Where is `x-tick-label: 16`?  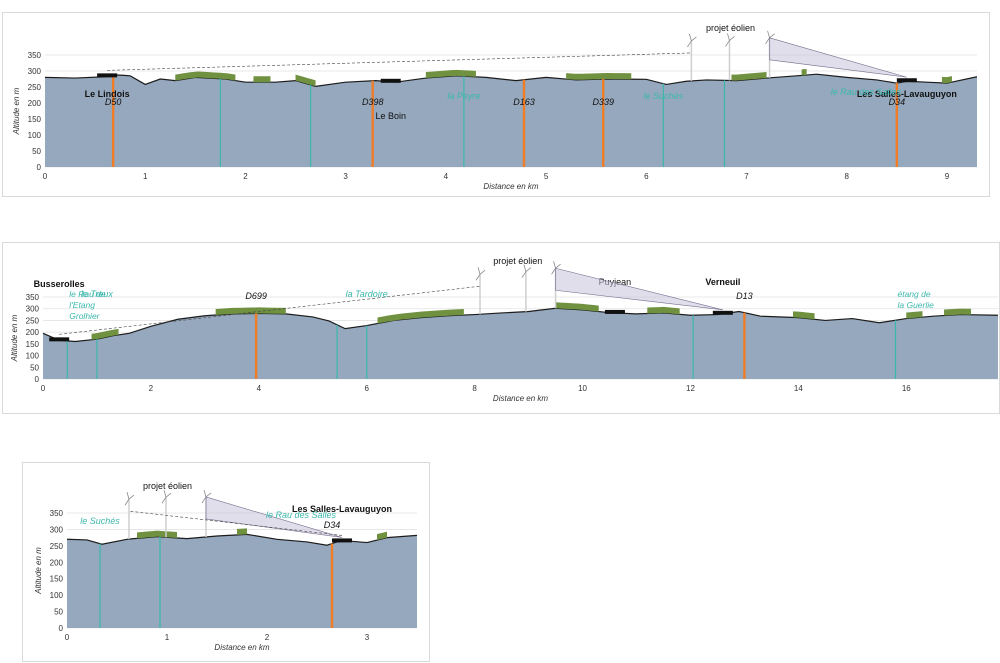 x-tick-label: 16 is located at coordinates (906, 388).